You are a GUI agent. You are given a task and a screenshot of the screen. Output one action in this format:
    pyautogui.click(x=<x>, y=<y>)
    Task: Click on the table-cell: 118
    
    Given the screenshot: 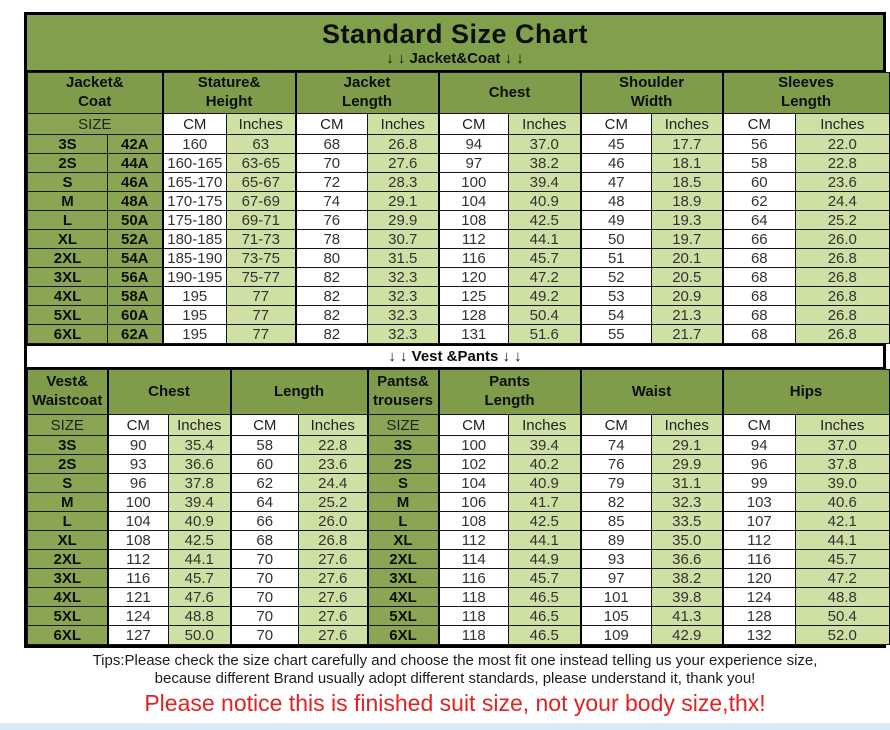 What is the action you would take?
    pyautogui.click(x=473, y=635)
    